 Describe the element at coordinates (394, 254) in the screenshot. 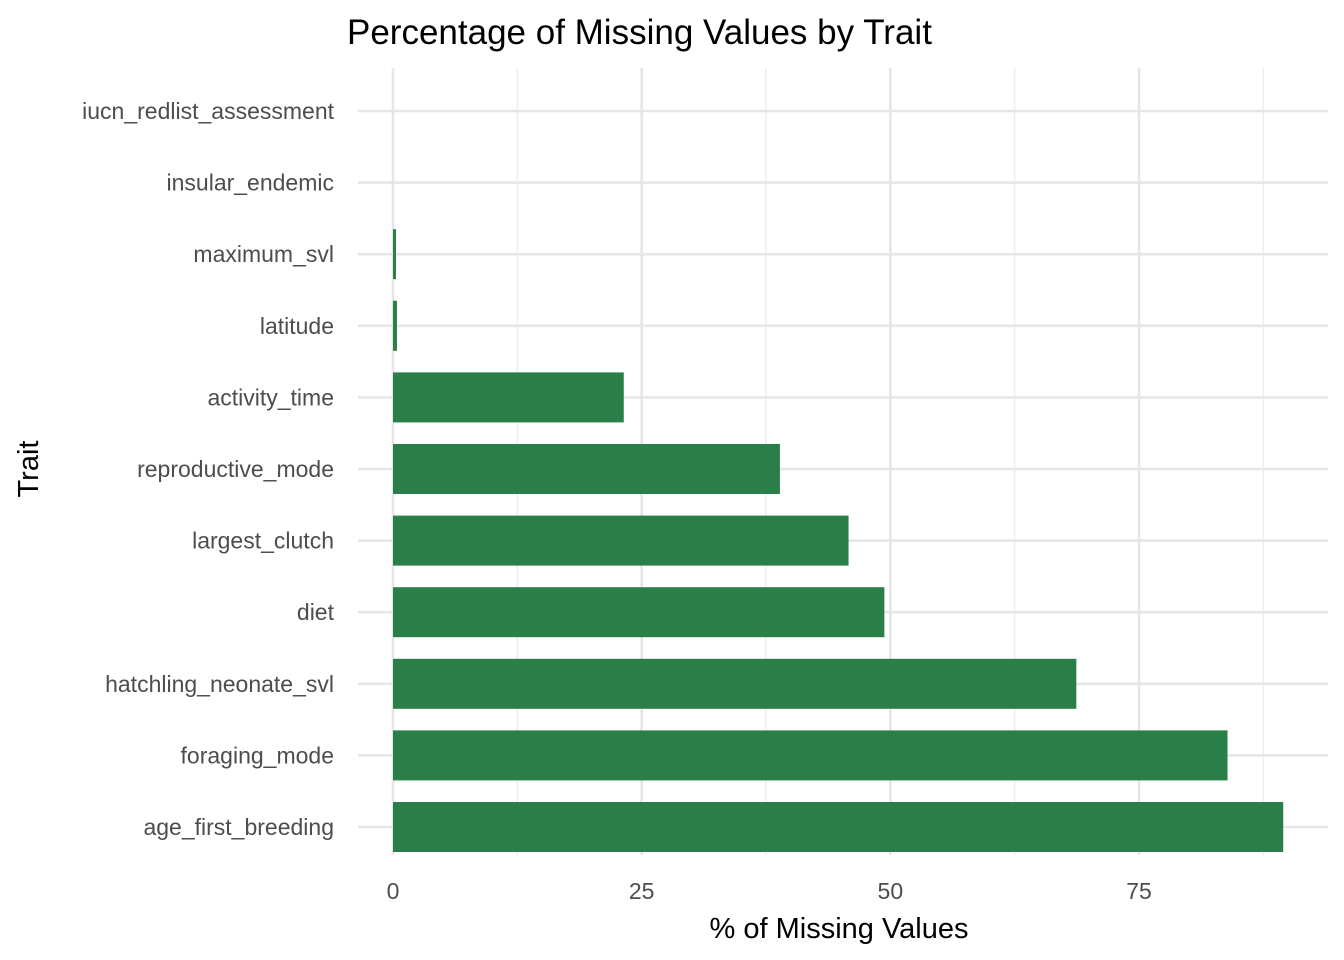

I see `bar-maximum_svl` at that location.